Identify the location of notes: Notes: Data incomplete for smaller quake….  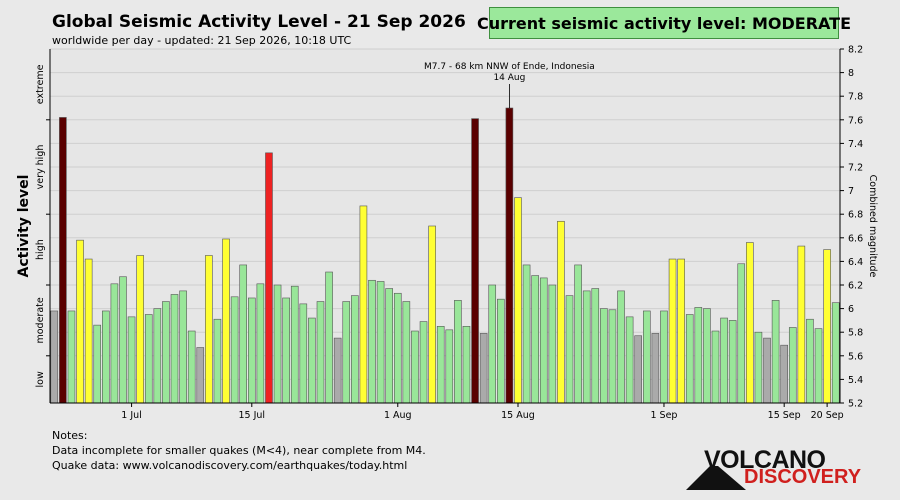
(239, 450).